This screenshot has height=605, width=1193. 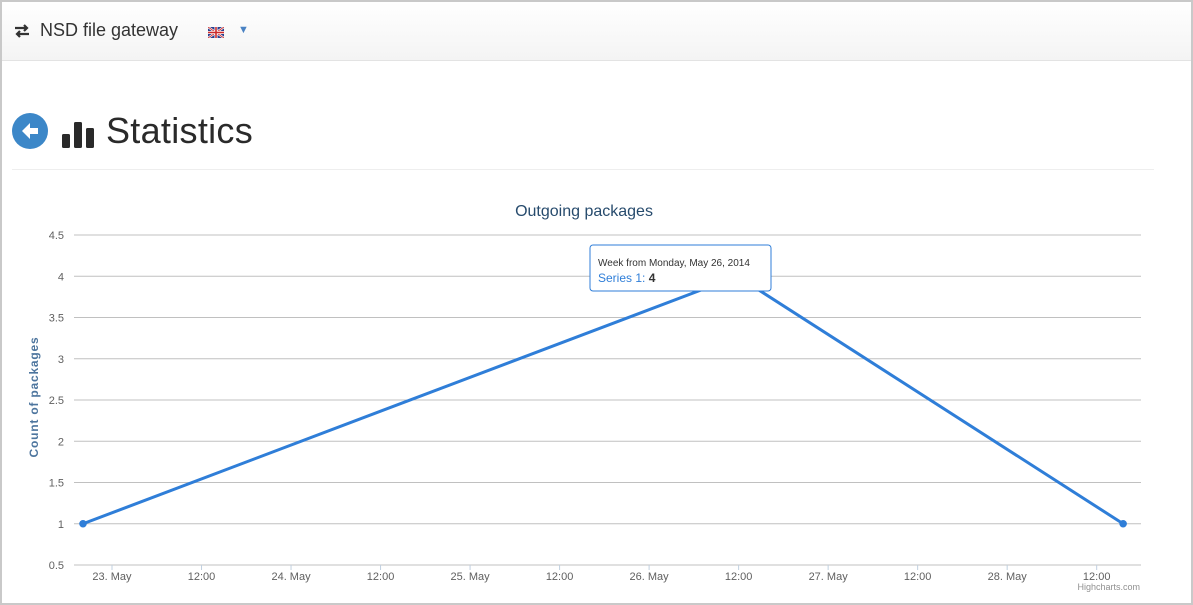 I want to click on x-tick-label: 27. May, so click(x=829, y=577).